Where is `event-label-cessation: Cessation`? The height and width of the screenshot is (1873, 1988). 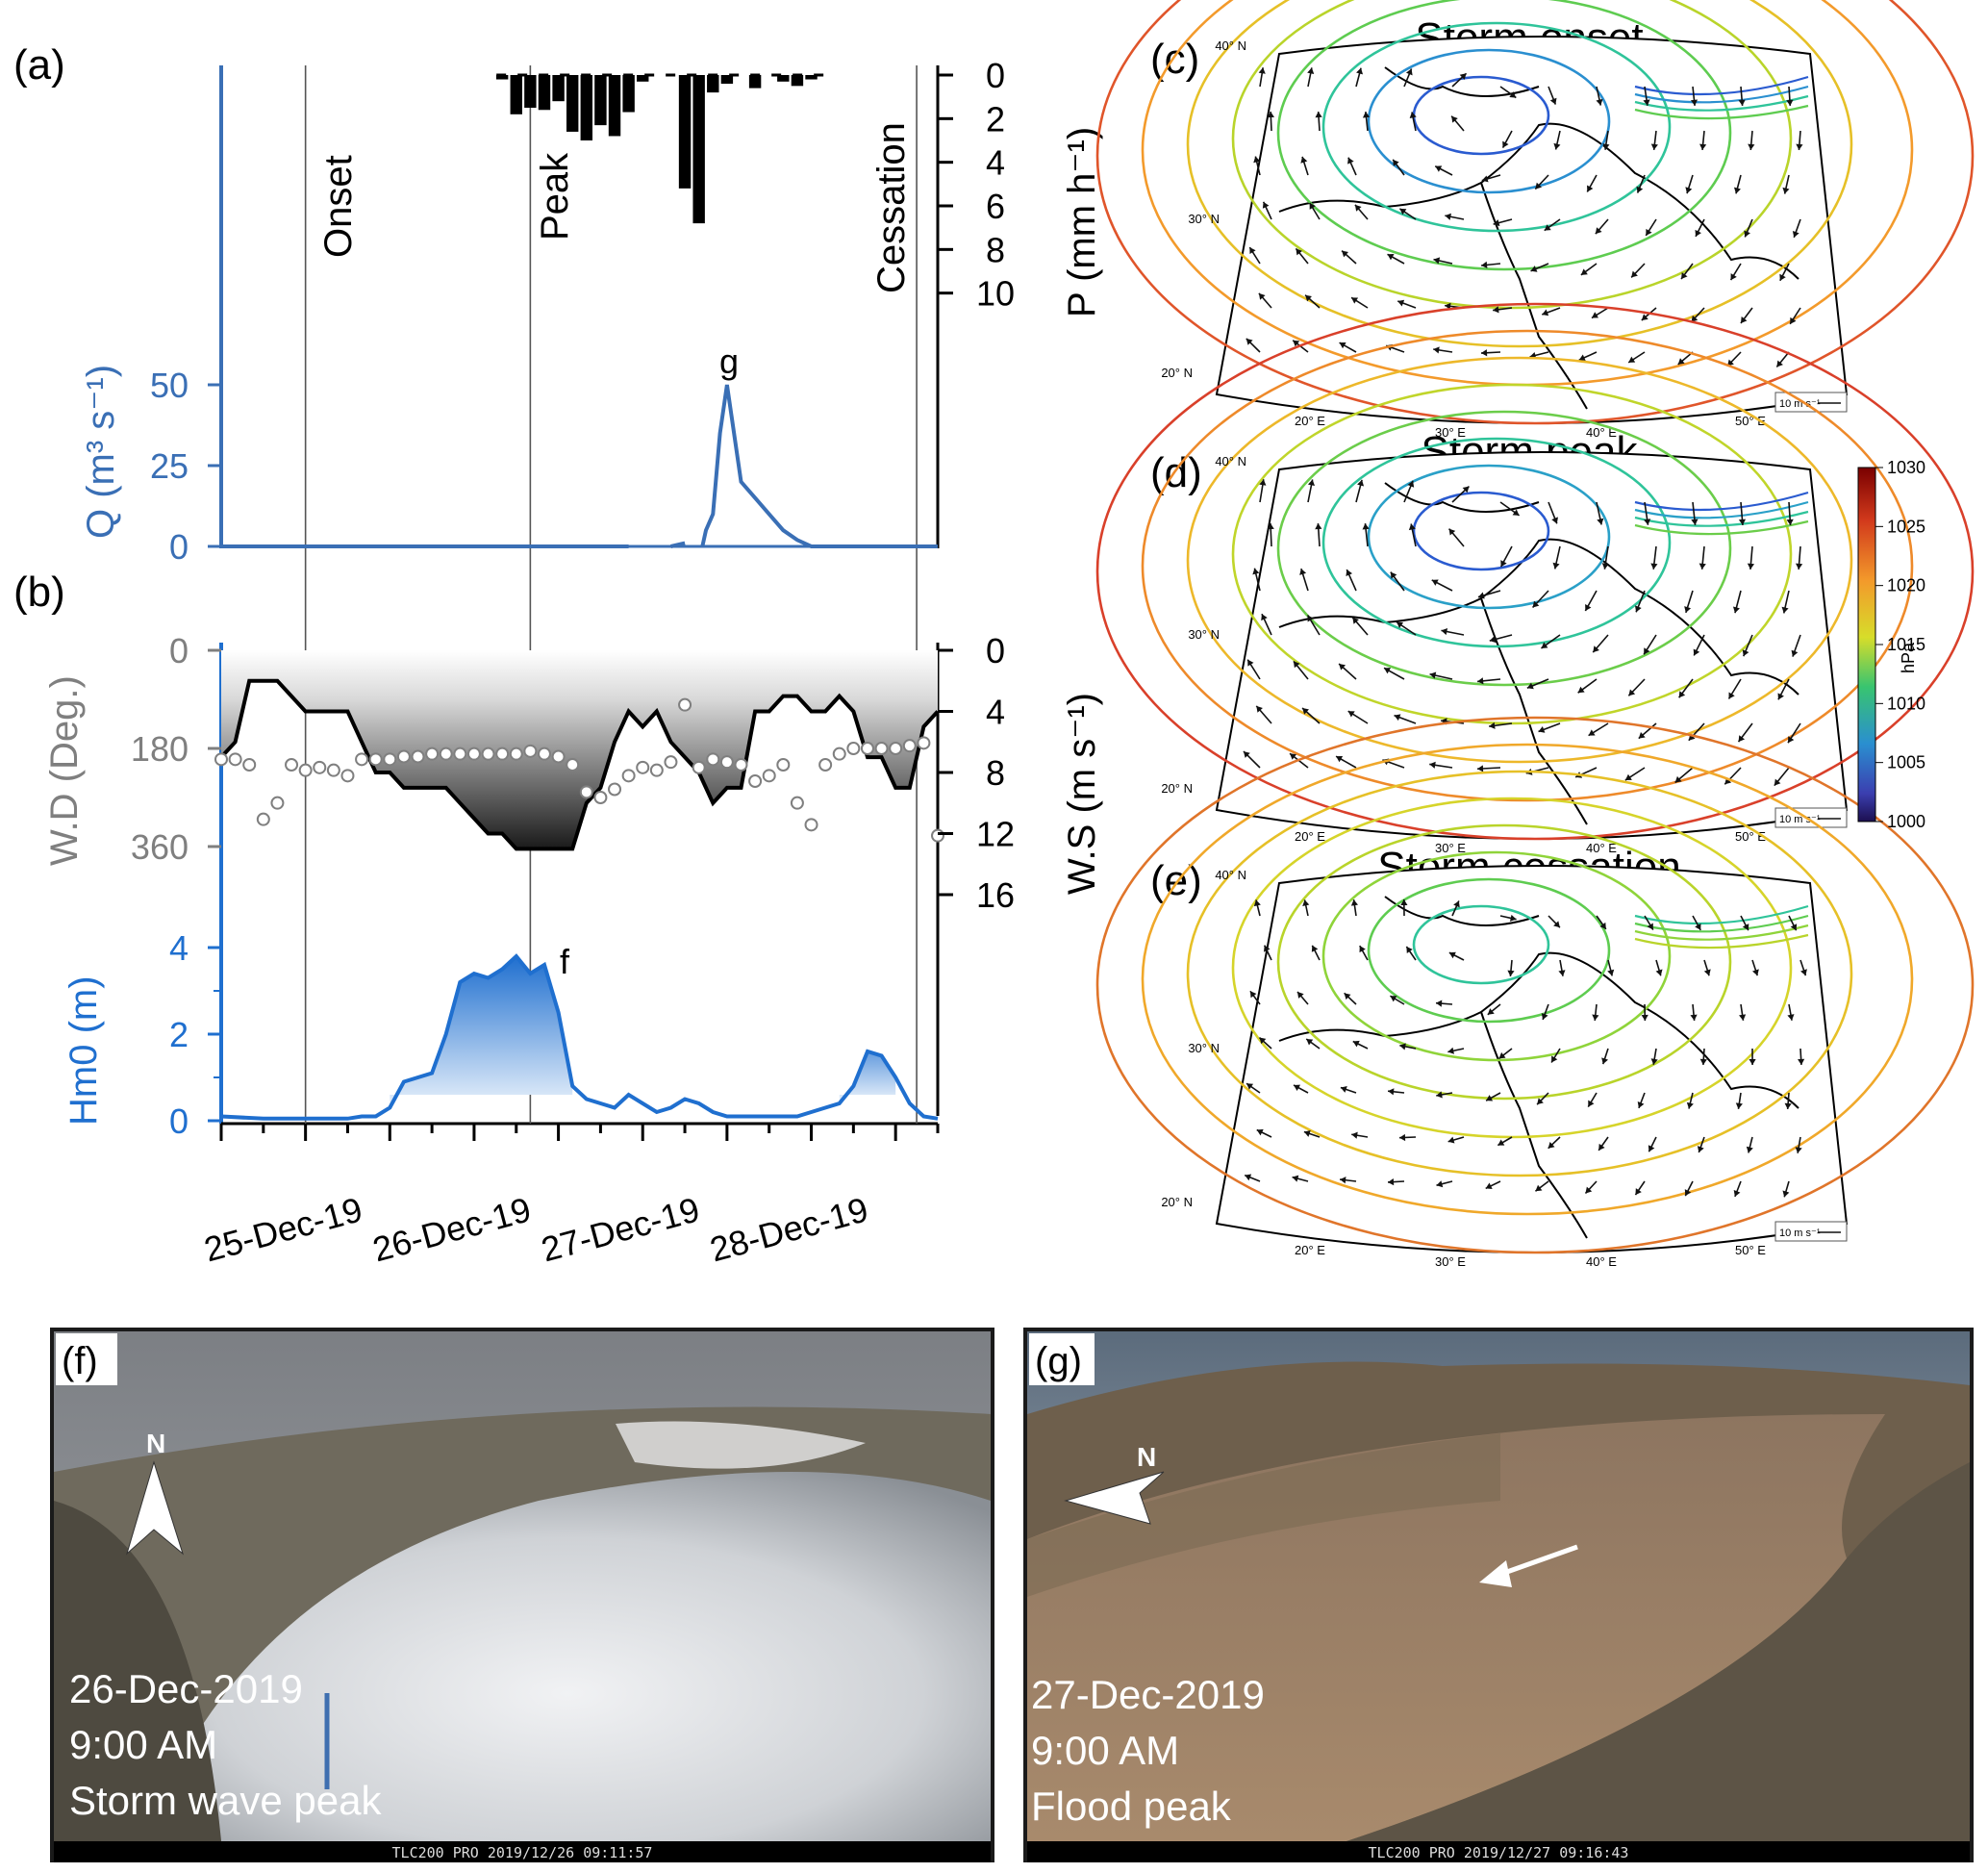 event-label-cessation: Cessation is located at coordinates (891, 207).